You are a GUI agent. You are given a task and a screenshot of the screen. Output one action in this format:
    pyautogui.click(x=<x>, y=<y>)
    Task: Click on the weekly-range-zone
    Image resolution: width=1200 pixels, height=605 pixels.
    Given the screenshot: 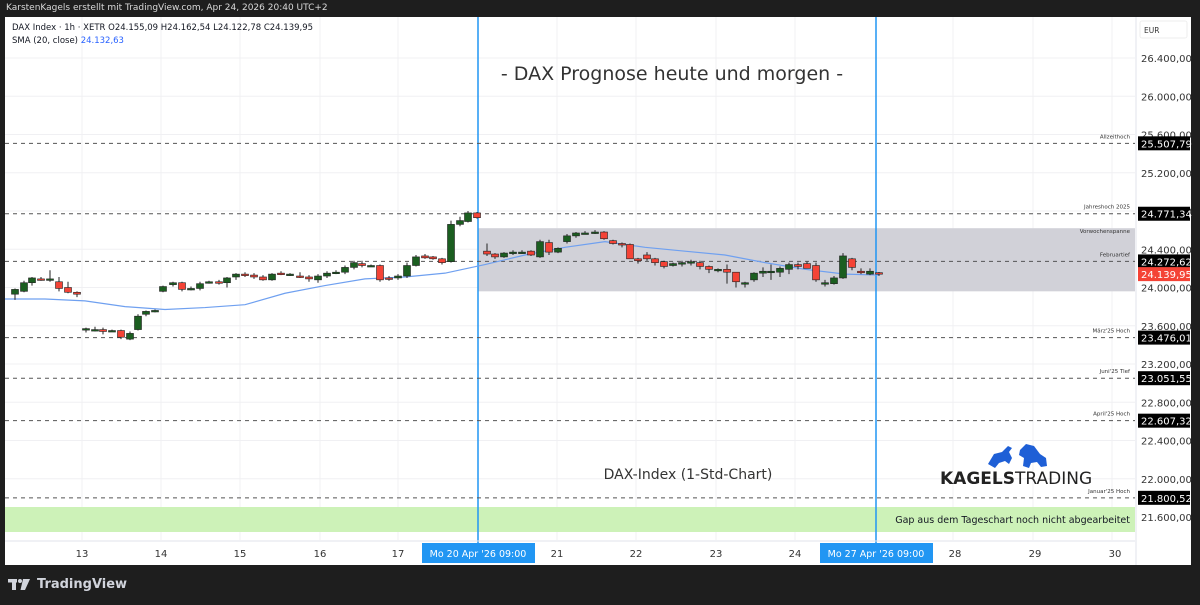 What is the action you would take?
    pyautogui.click(x=806, y=260)
    